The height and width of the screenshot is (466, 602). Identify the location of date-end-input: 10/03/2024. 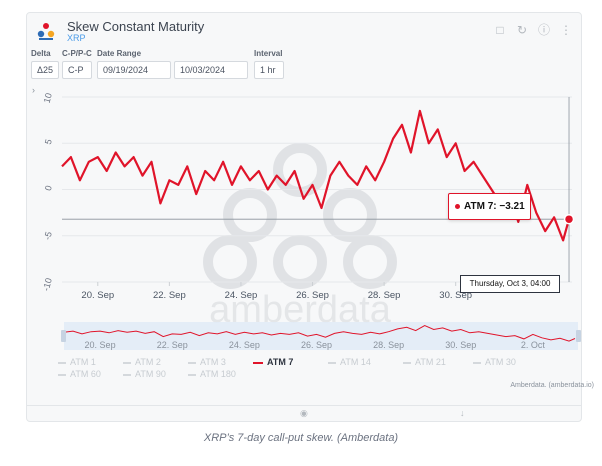
(211, 70).